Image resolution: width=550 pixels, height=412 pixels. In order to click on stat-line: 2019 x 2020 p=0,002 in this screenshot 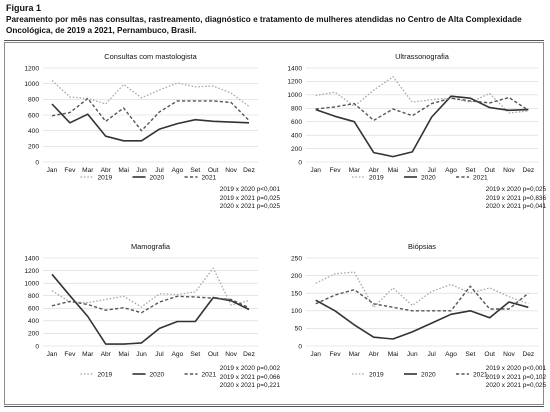, I will do `click(249, 368)`.